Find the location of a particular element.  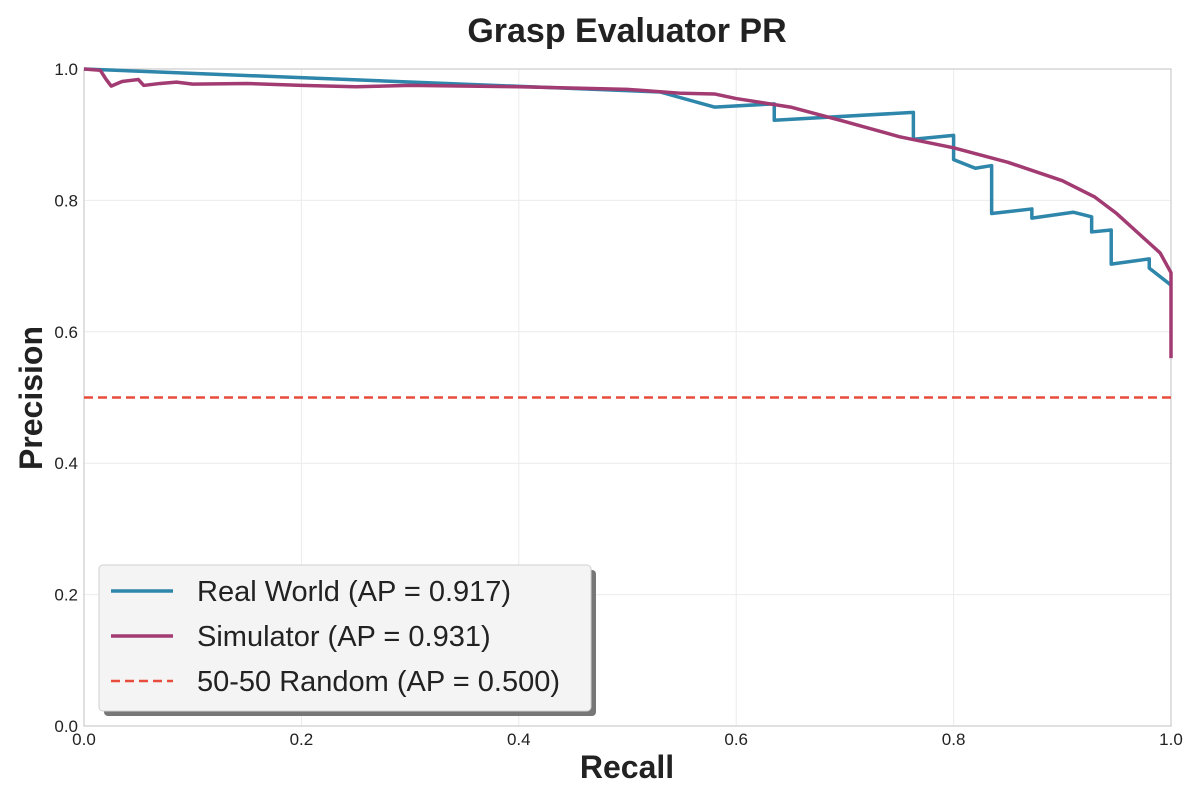

y-tick-label: 0.2 is located at coordinates (66, 595).